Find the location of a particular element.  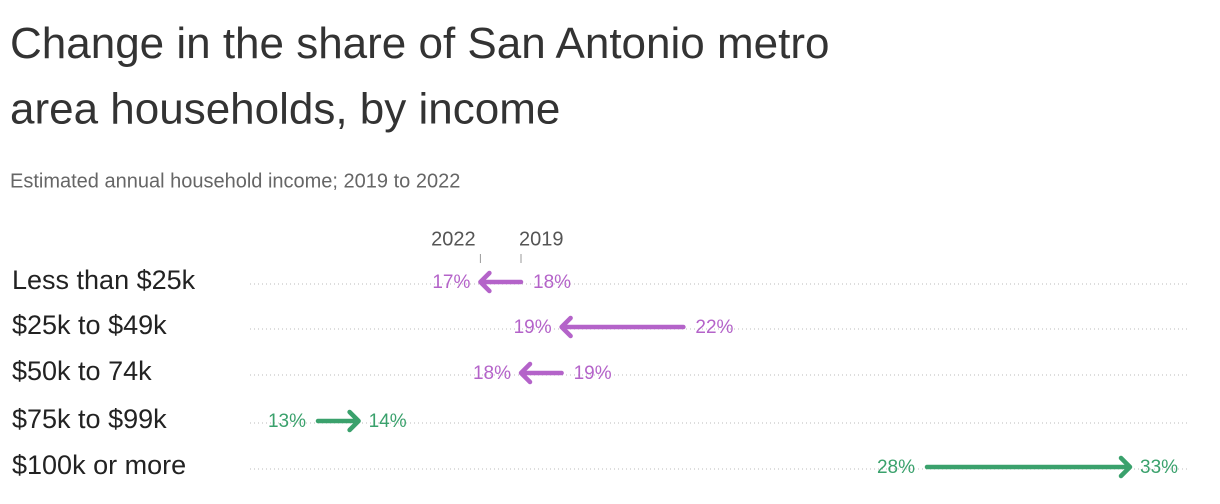

title-line: Change in the share of San Antonio metro is located at coordinates (419, 43).